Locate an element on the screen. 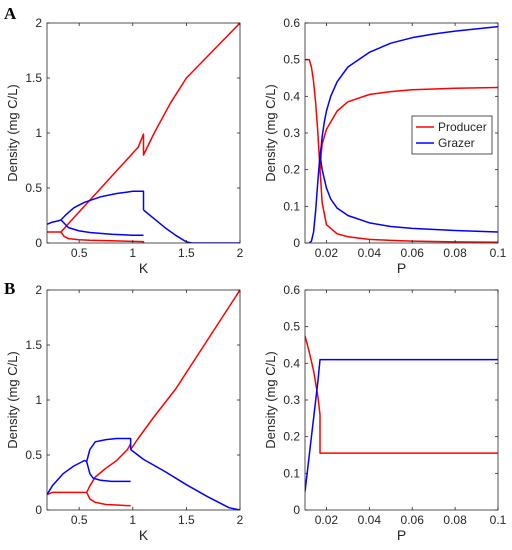 The height and width of the screenshot is (550, 512). legend: Producer Grazer is located at coordinates (452, 135).